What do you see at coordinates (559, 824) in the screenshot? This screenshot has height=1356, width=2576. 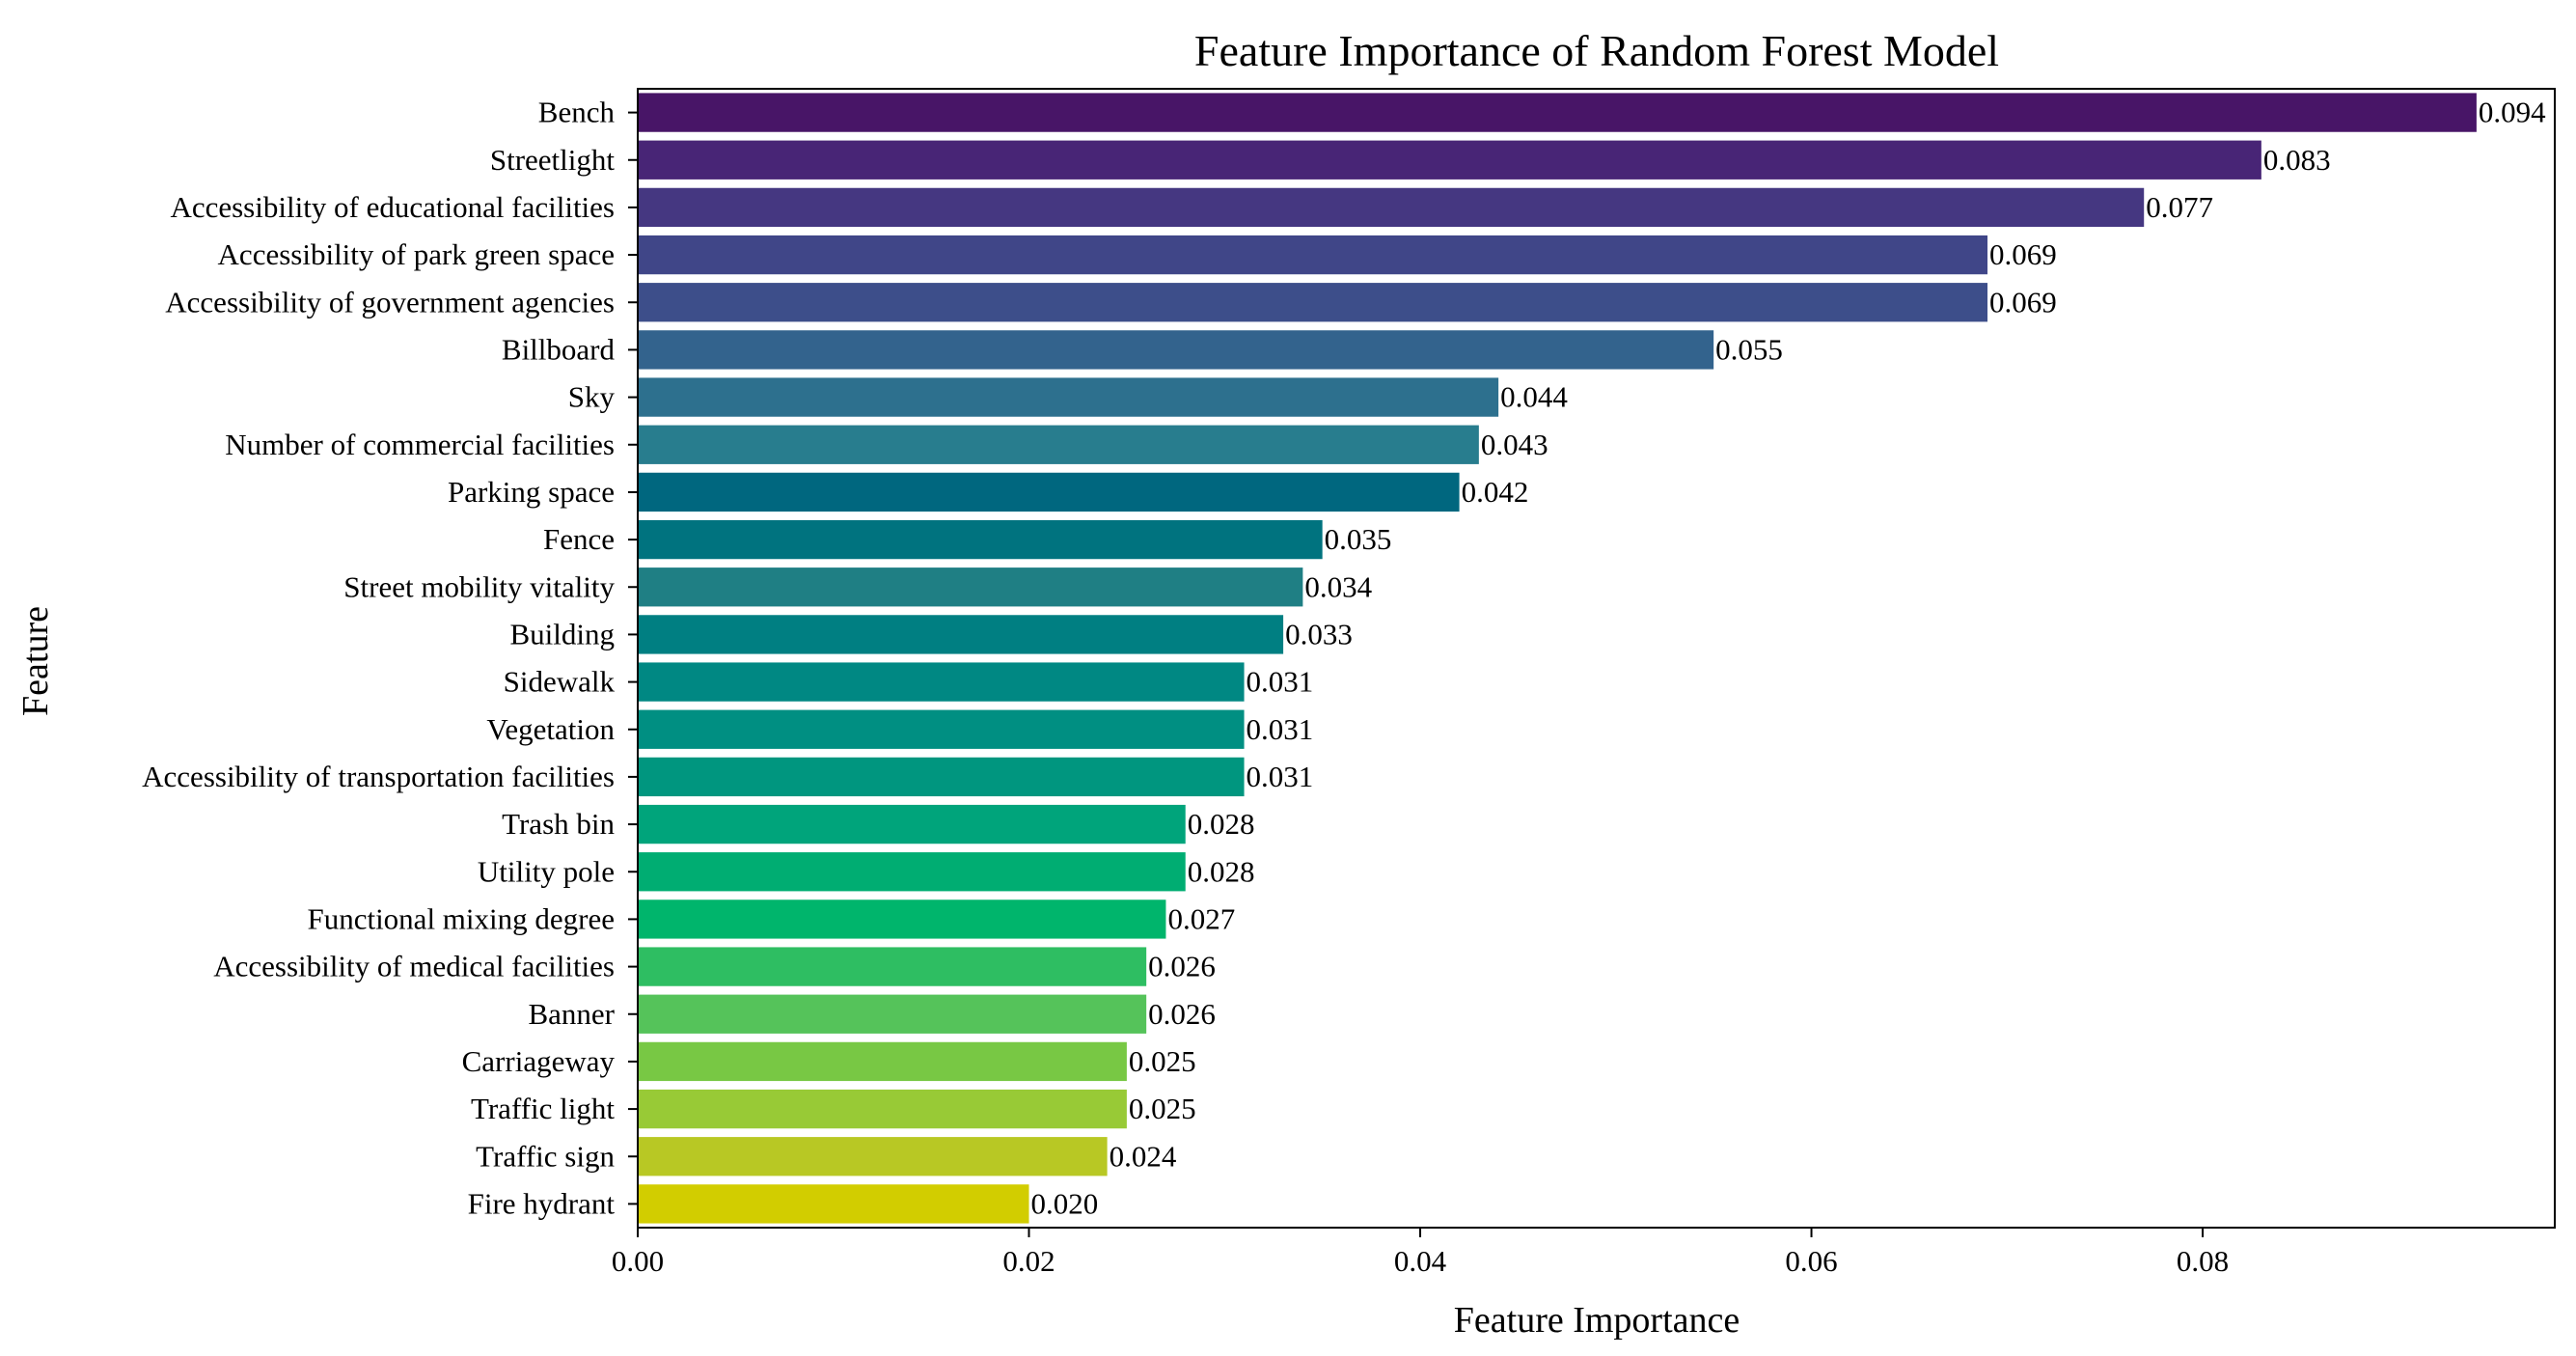 I see `category-label: Trash bin` at bounding box center [559, 824].